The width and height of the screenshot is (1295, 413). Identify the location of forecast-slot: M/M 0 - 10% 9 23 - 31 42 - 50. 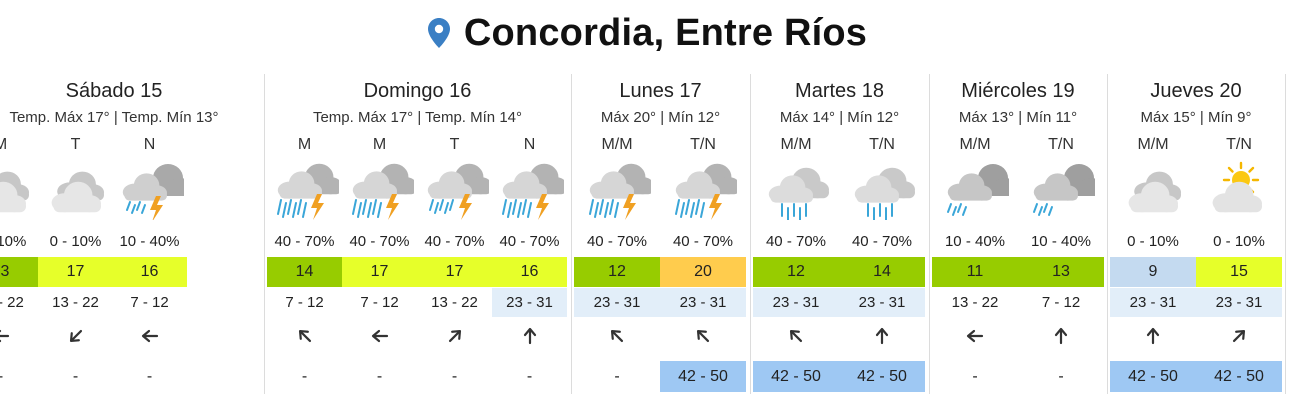
(1153, 234).